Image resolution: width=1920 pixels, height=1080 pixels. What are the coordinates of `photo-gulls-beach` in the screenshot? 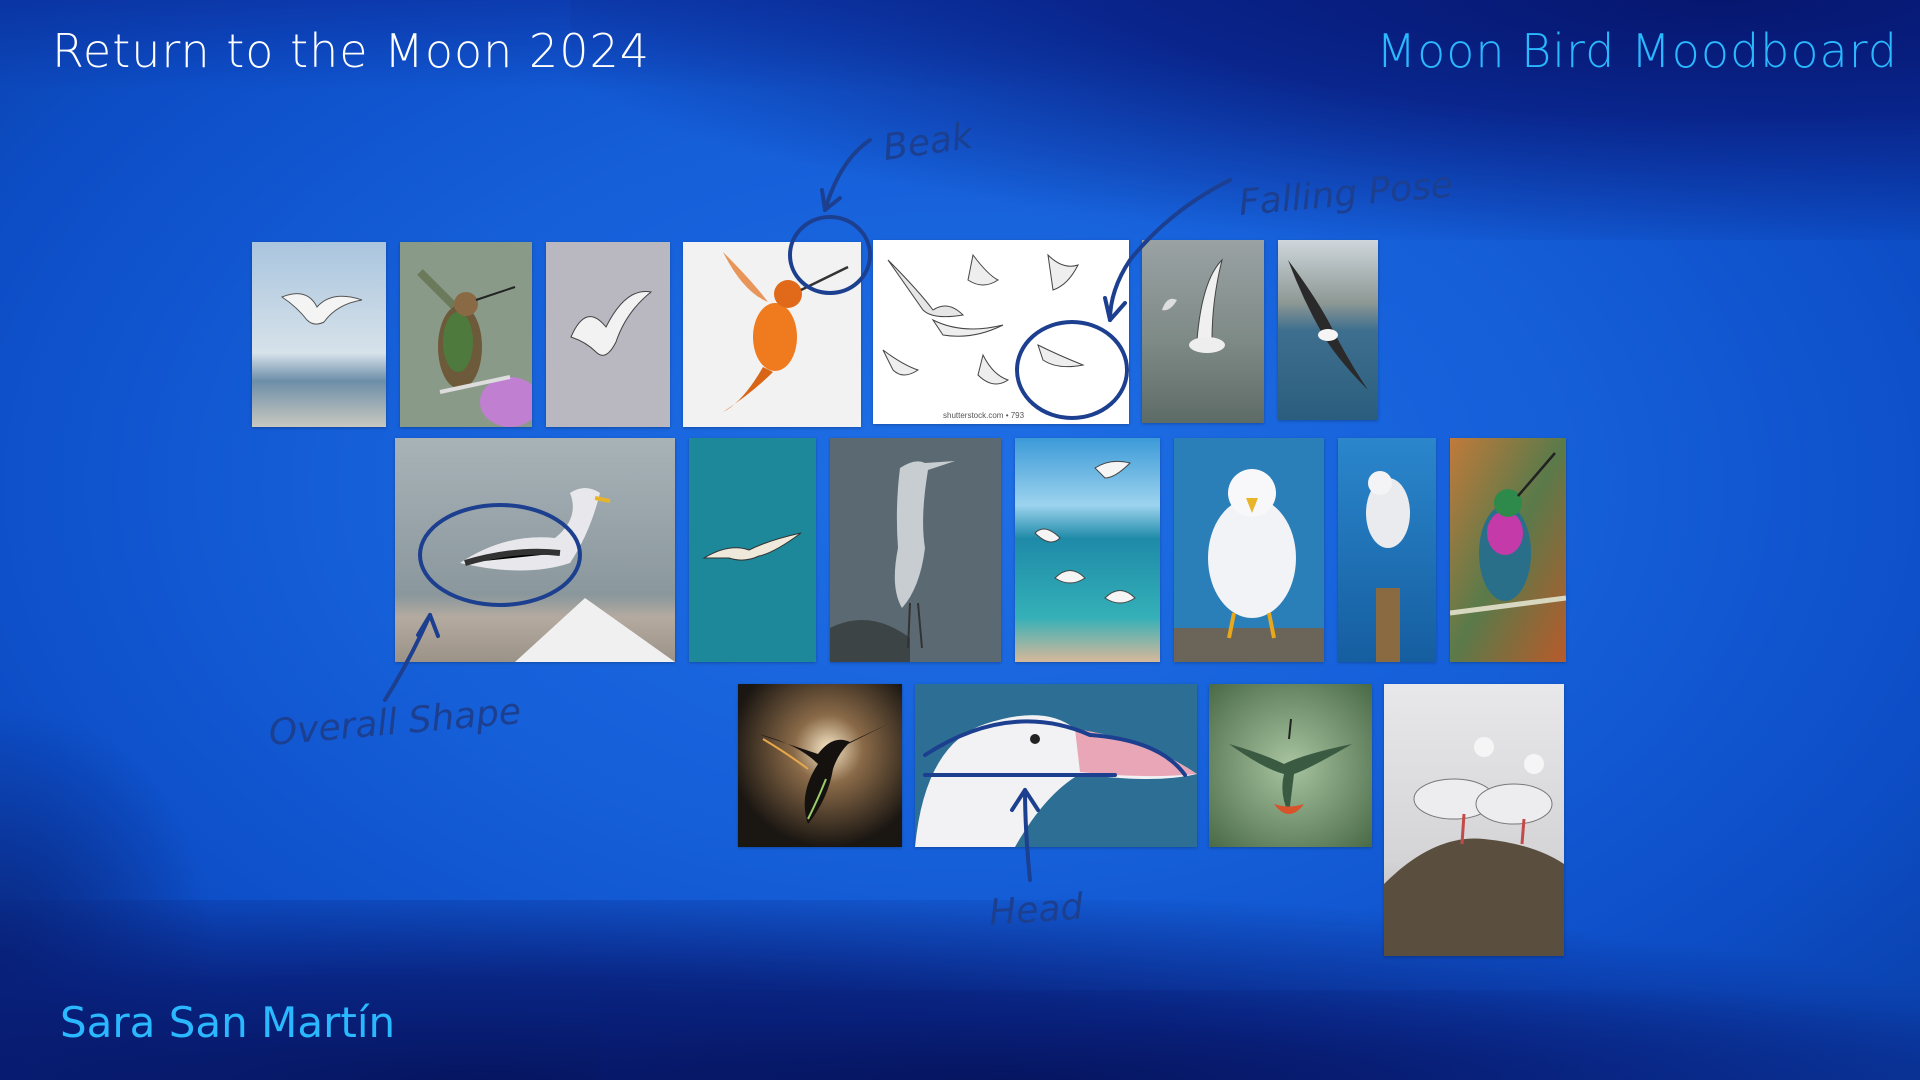 It's located at (1087, 550).